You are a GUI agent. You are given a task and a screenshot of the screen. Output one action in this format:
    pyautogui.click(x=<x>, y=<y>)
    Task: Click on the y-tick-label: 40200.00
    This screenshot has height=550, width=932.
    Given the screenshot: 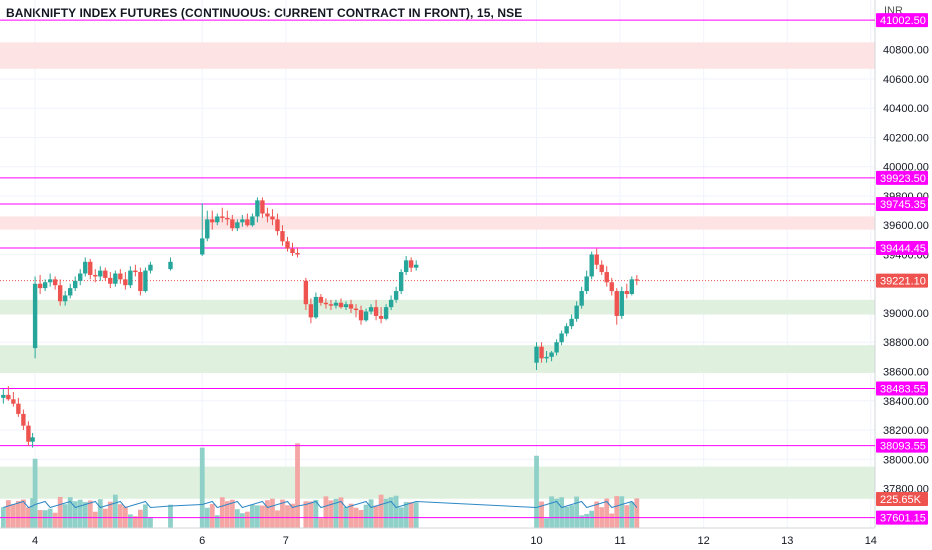 What is the action you would take?
    pyautogui.click(x=906, y=138)
    